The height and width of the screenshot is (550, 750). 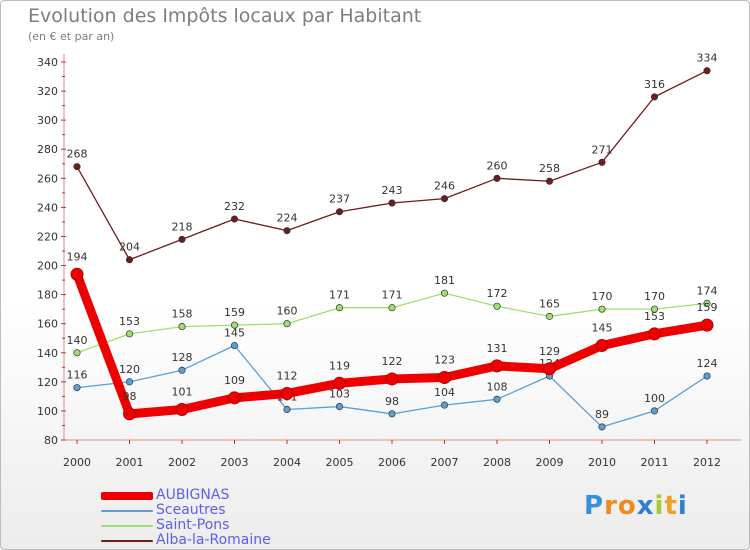 What do you see at coordinates (47, 324) in the screenshot?
I see `y-tick-label: 160` at bounding box center [47, 324].